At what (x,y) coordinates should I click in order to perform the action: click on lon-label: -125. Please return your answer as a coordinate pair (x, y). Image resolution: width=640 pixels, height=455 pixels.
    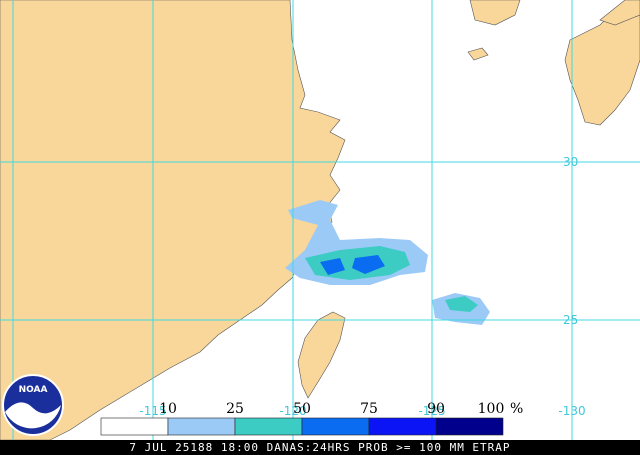
    Looking at the image, I should click on (431, 411).